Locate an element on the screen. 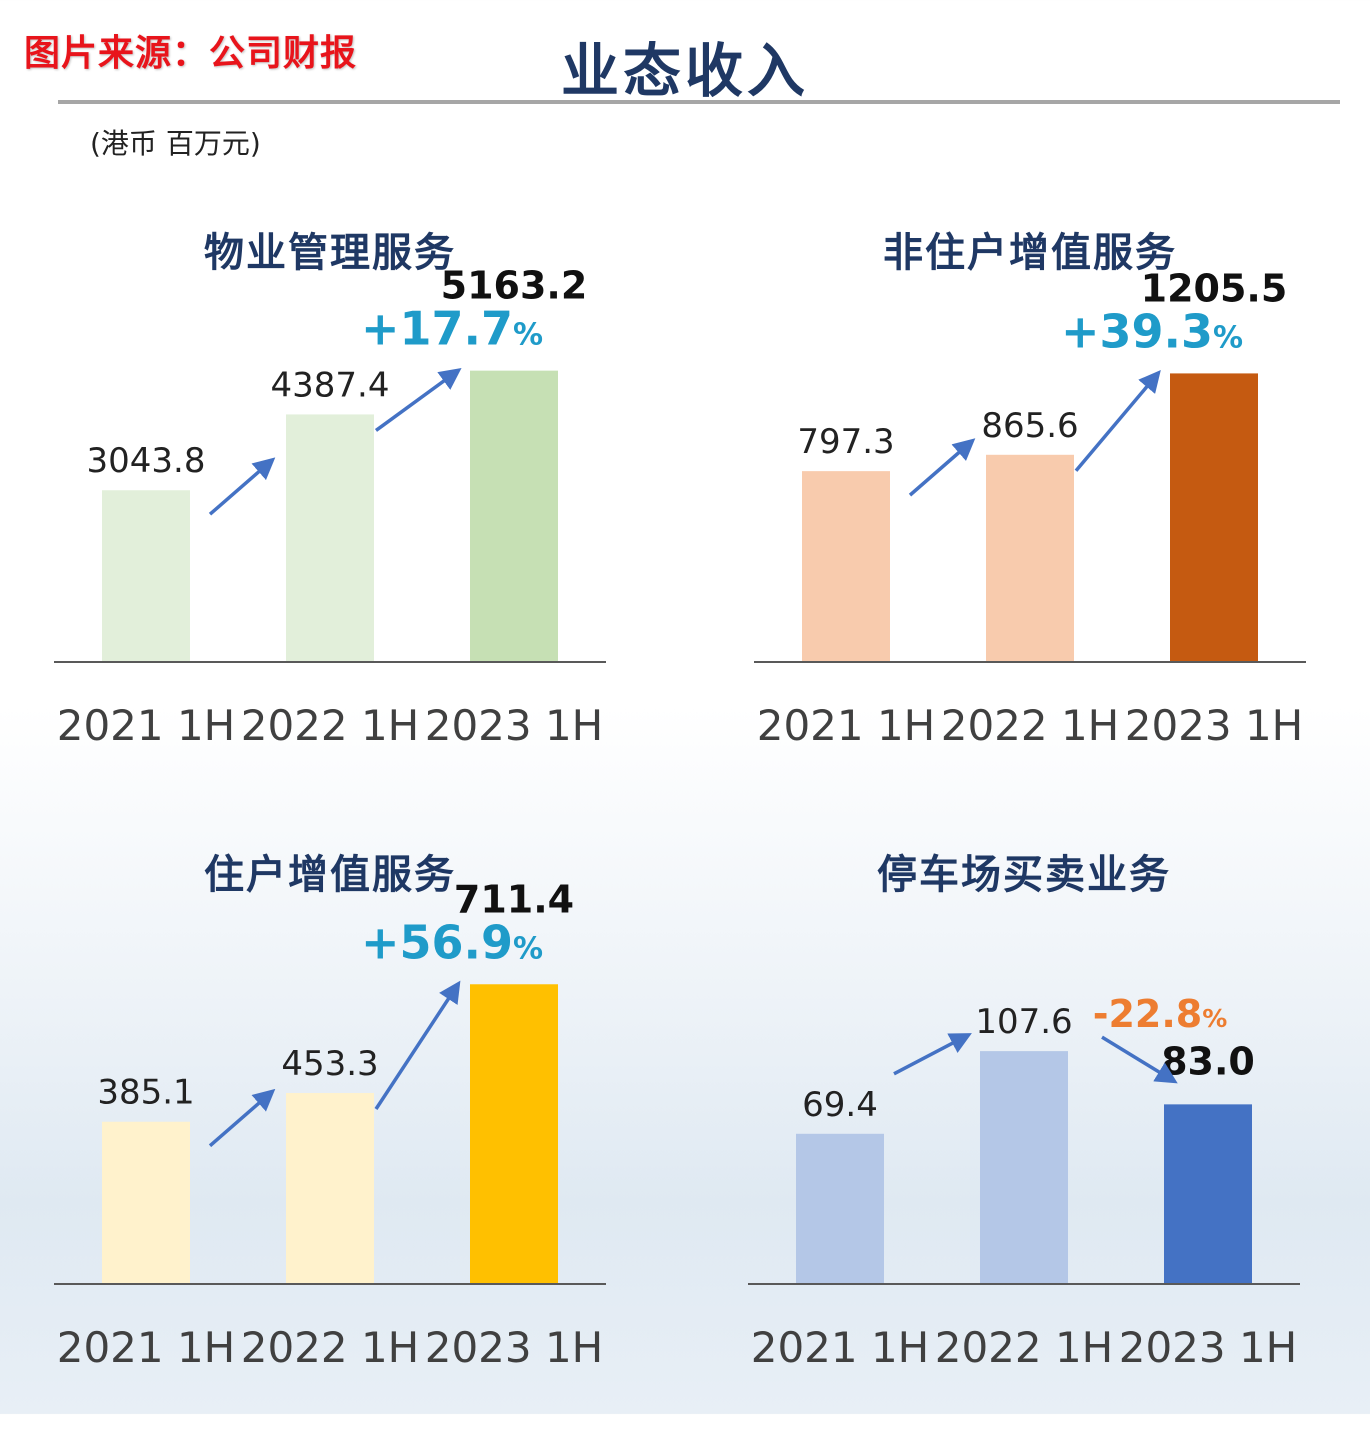 This screenshot has width=1370, height=1442. data-label: 107.6 is located at coordinates (1023, 1022).